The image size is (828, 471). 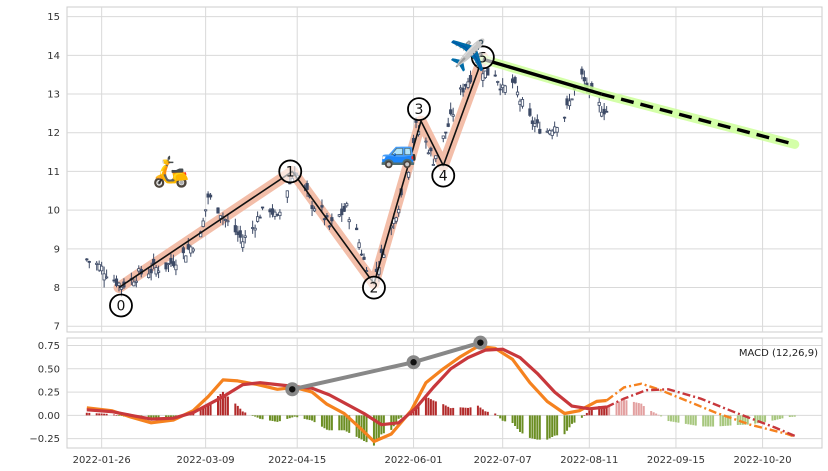 I want to click on wave-label: 4, so click(x=443, y=177).